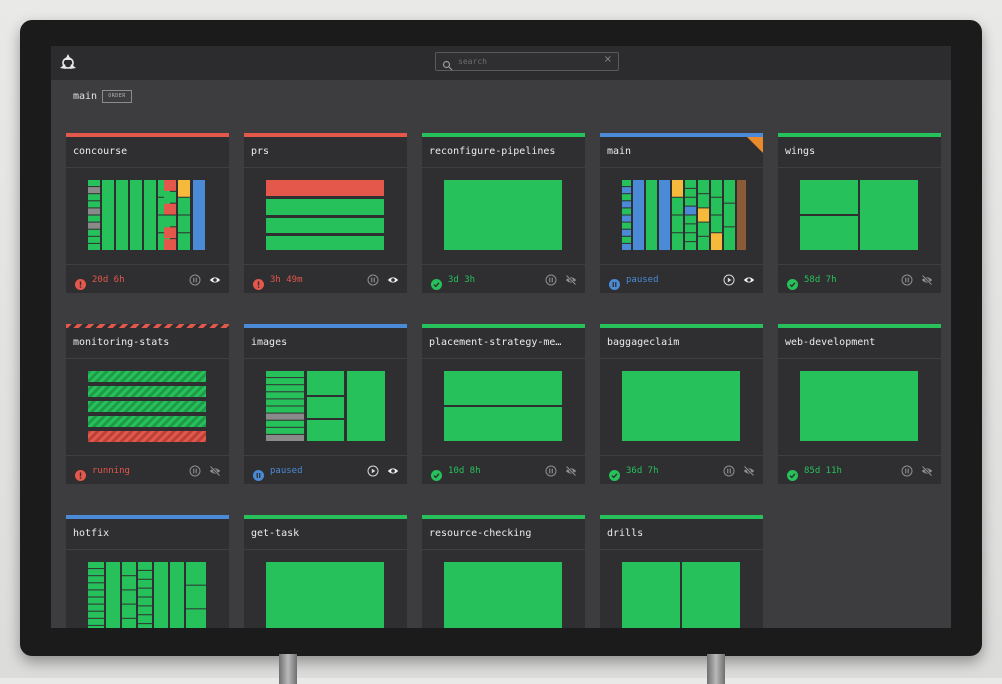 This screenshot has width=1002, height=684. I want to click on pipeline-name: wings, so click(800, 151).